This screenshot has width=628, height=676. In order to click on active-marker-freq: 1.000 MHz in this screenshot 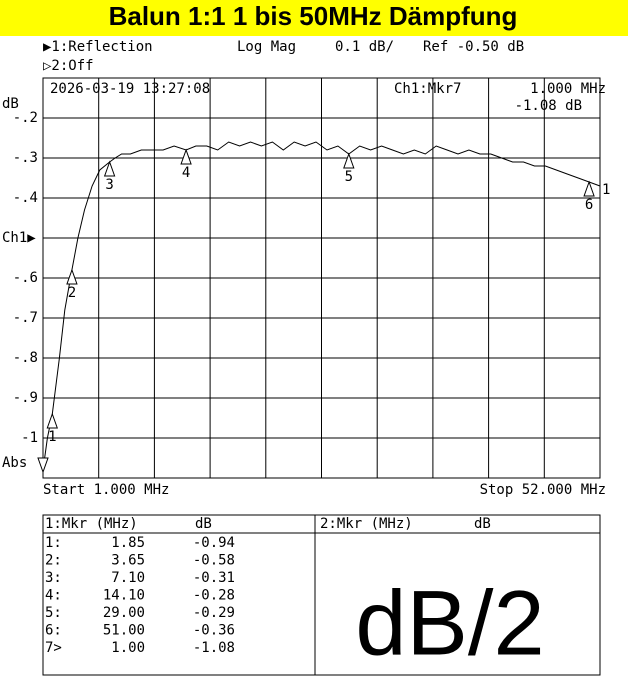, I will do `click(568, 89)`.